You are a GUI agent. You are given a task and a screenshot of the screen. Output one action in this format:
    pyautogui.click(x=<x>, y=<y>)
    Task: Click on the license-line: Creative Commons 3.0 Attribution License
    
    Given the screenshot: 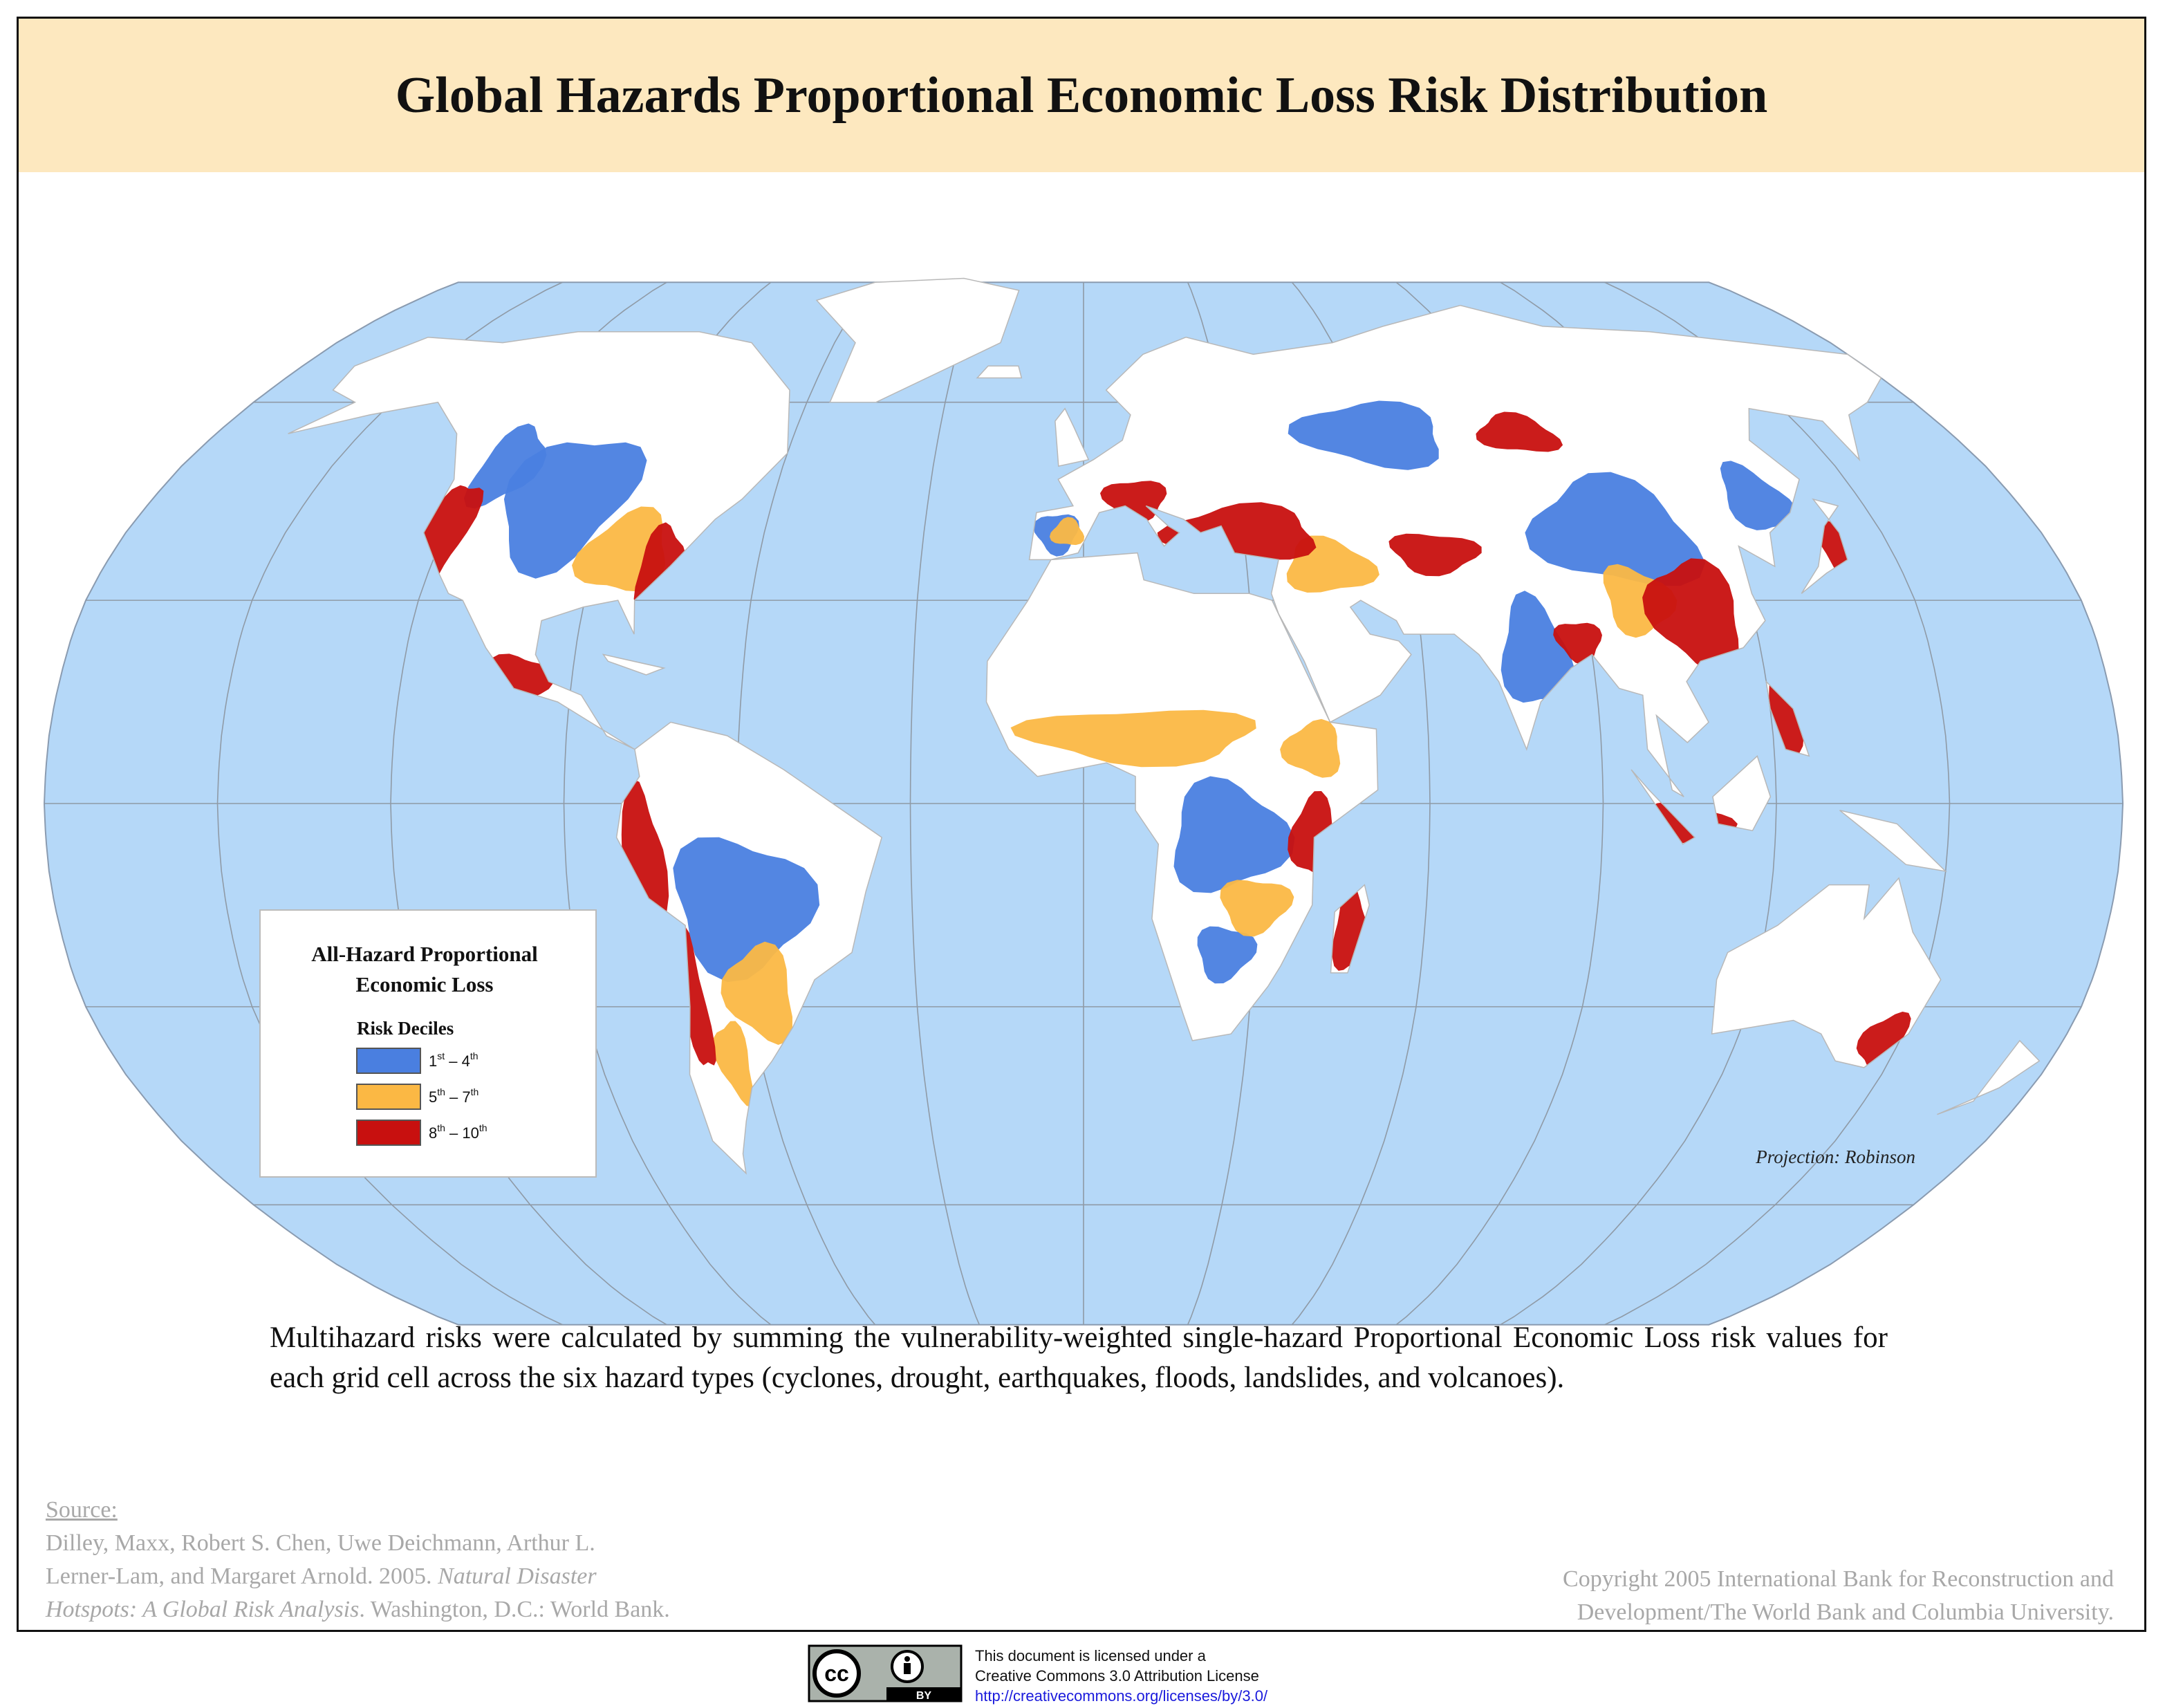 What is the action you would take?
    pyautogui.click(x=1117, y=1675)
    